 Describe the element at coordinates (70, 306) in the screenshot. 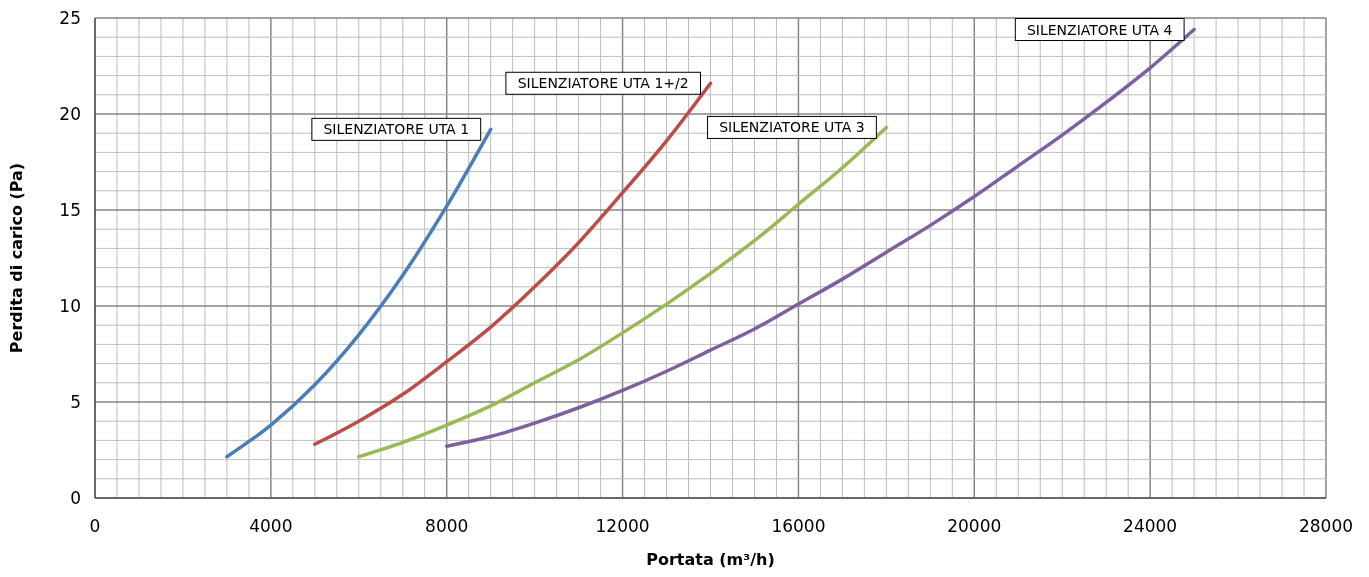

I see `y-tick-label: 10` at that location.